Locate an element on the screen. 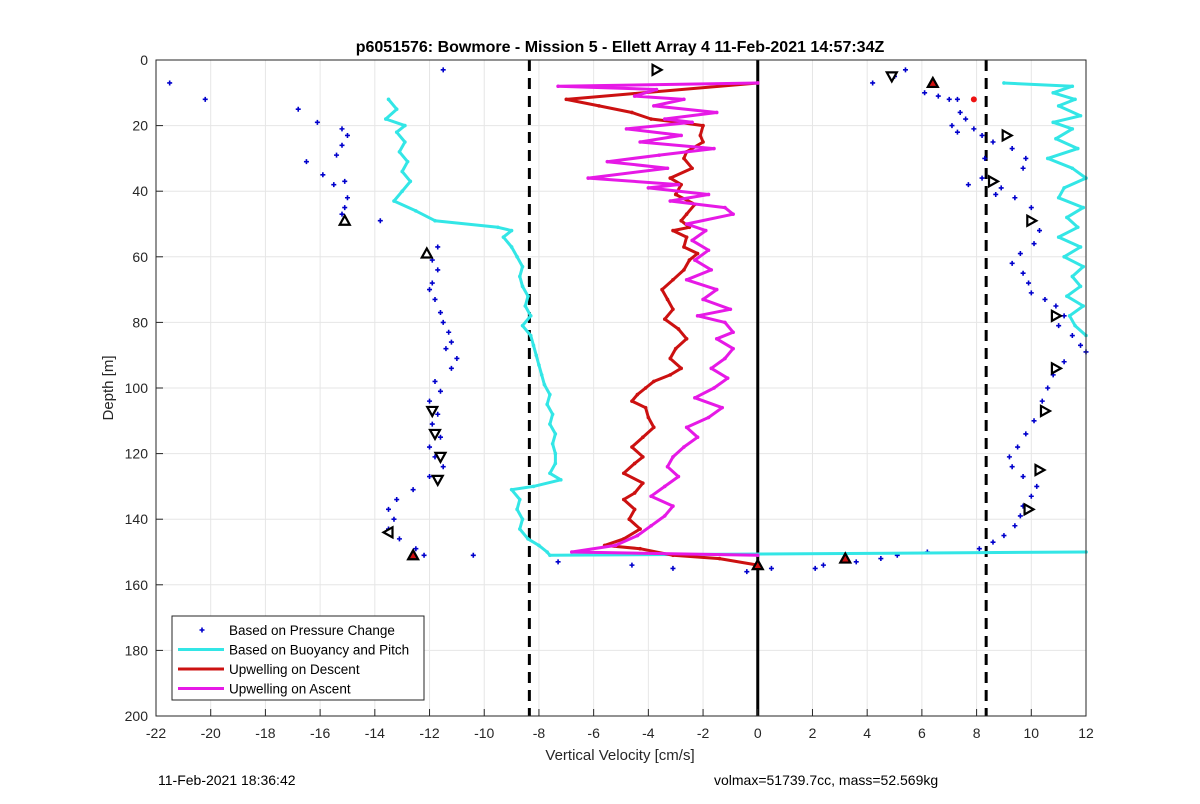 This screenshot has height=804, width=1200. triangle-up-marker is located at coordinates (344, 219).